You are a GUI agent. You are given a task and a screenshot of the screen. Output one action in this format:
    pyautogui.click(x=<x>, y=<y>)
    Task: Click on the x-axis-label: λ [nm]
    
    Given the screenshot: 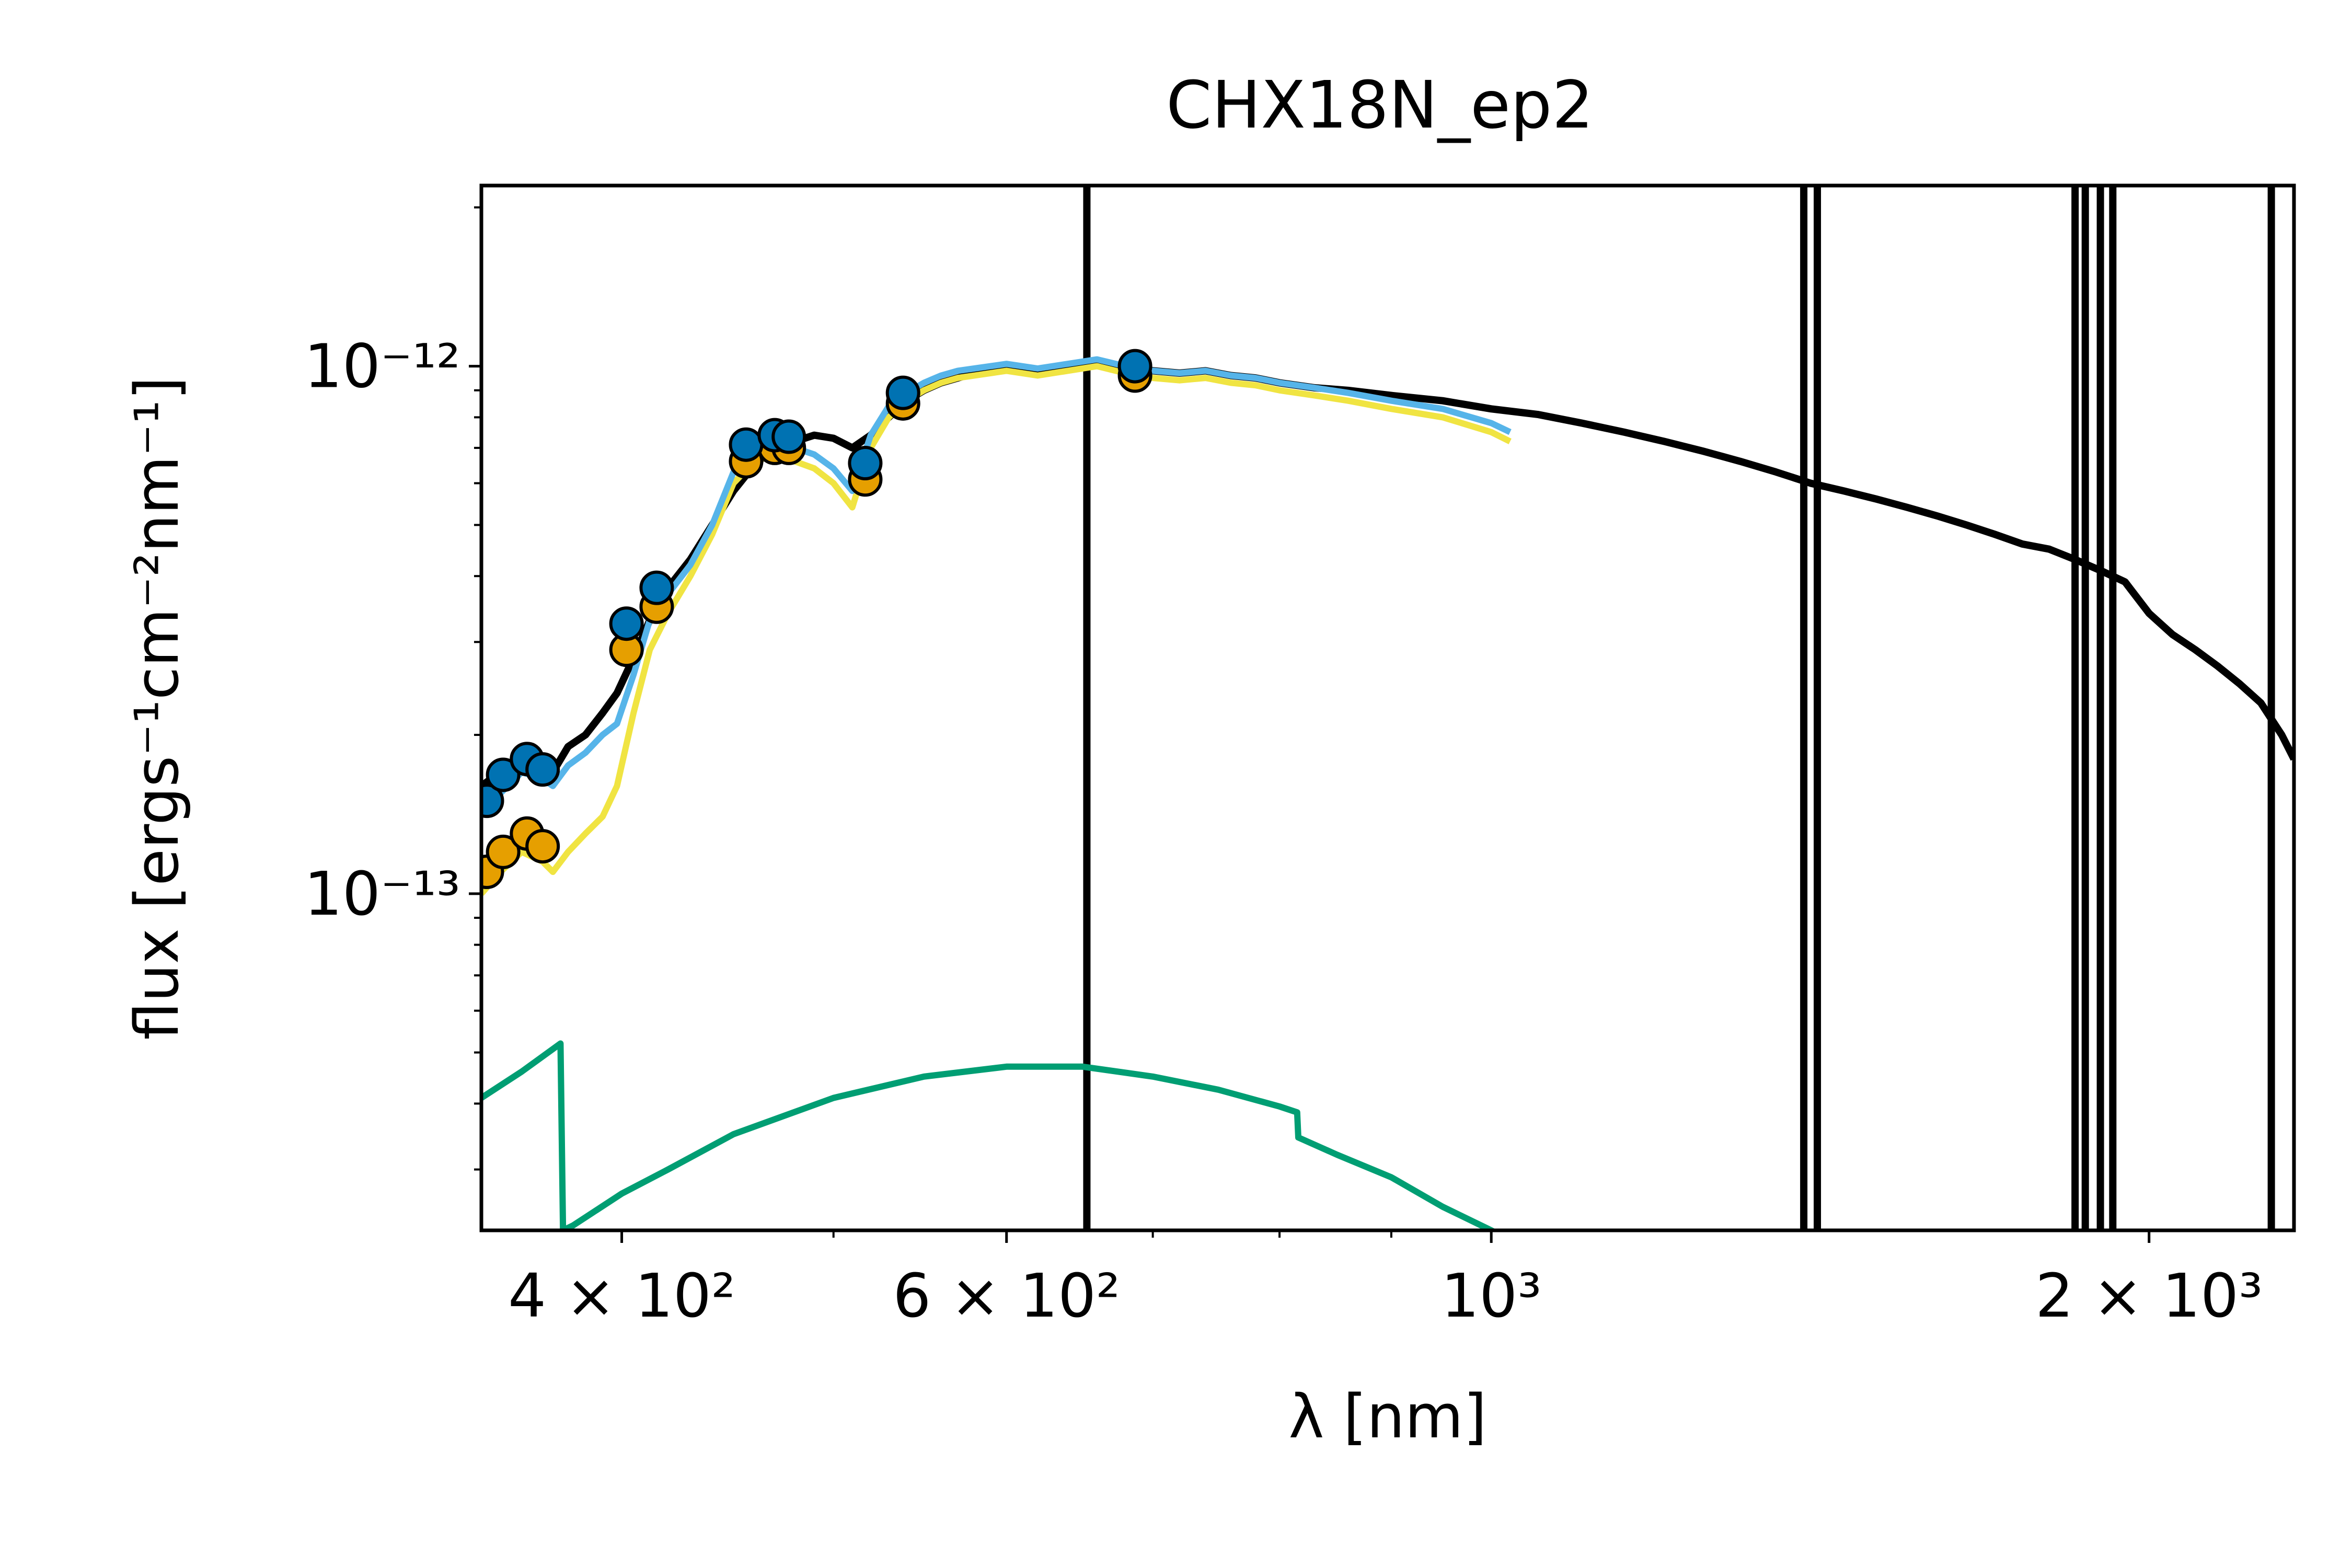 What is the action you would take?
    pyautogui.click(x=1387, y=1417)
    